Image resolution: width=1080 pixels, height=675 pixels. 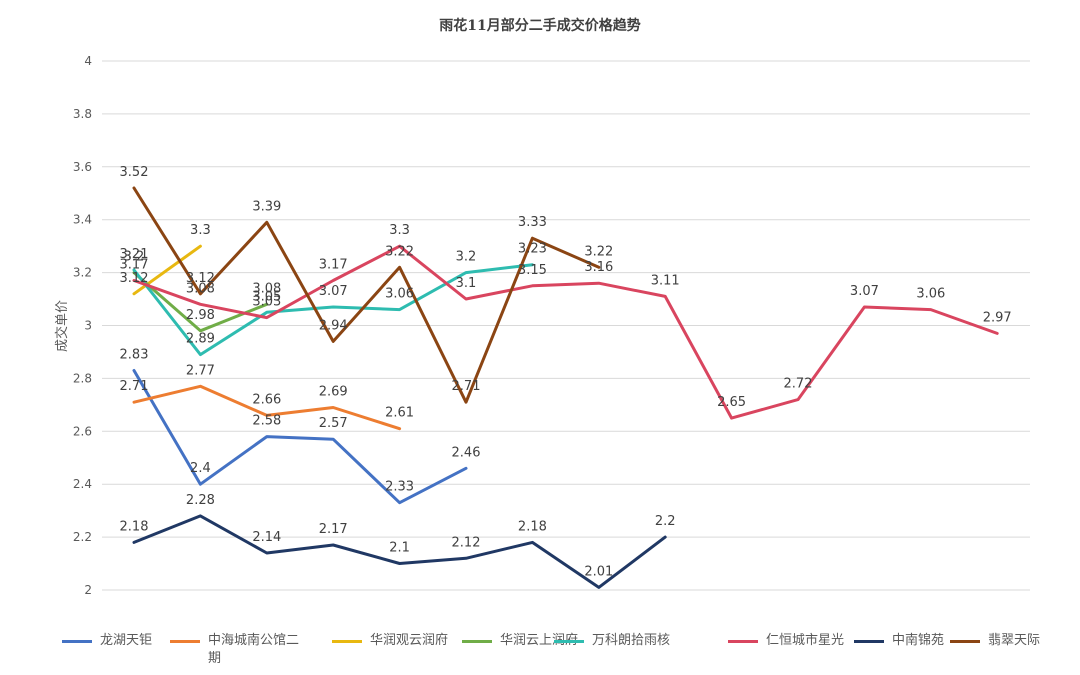 I want to click on data-label: 2.46, so click(x=466, y=452).